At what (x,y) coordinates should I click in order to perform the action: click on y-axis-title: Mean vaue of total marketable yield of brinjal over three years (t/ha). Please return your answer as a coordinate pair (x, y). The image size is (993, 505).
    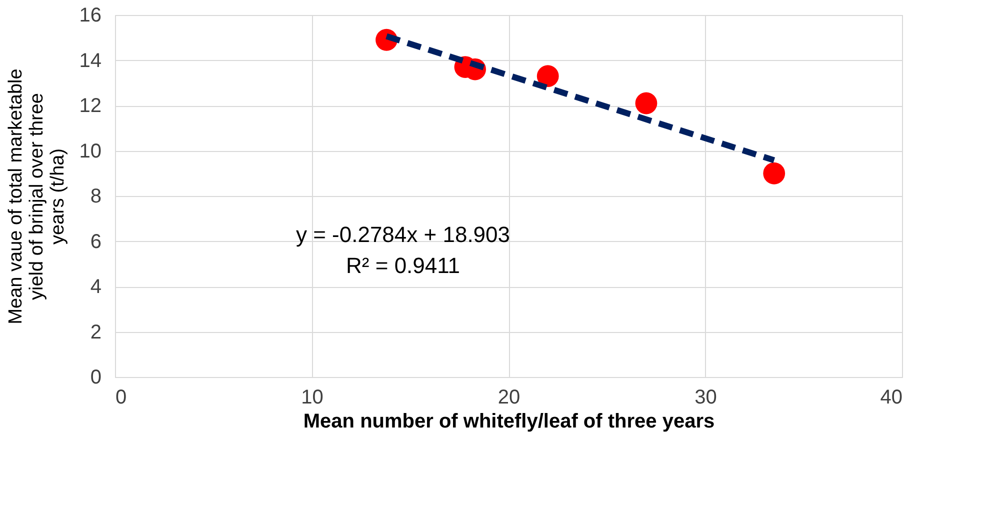
    Looking at the image, I should click on (36, 196).